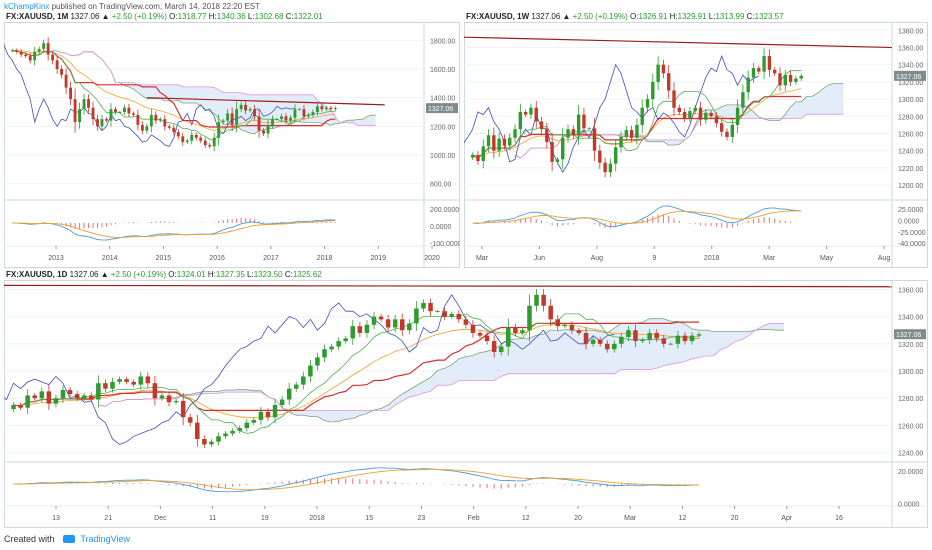  I want to click on y-tick-label: 1200.00, so click(442, 127).